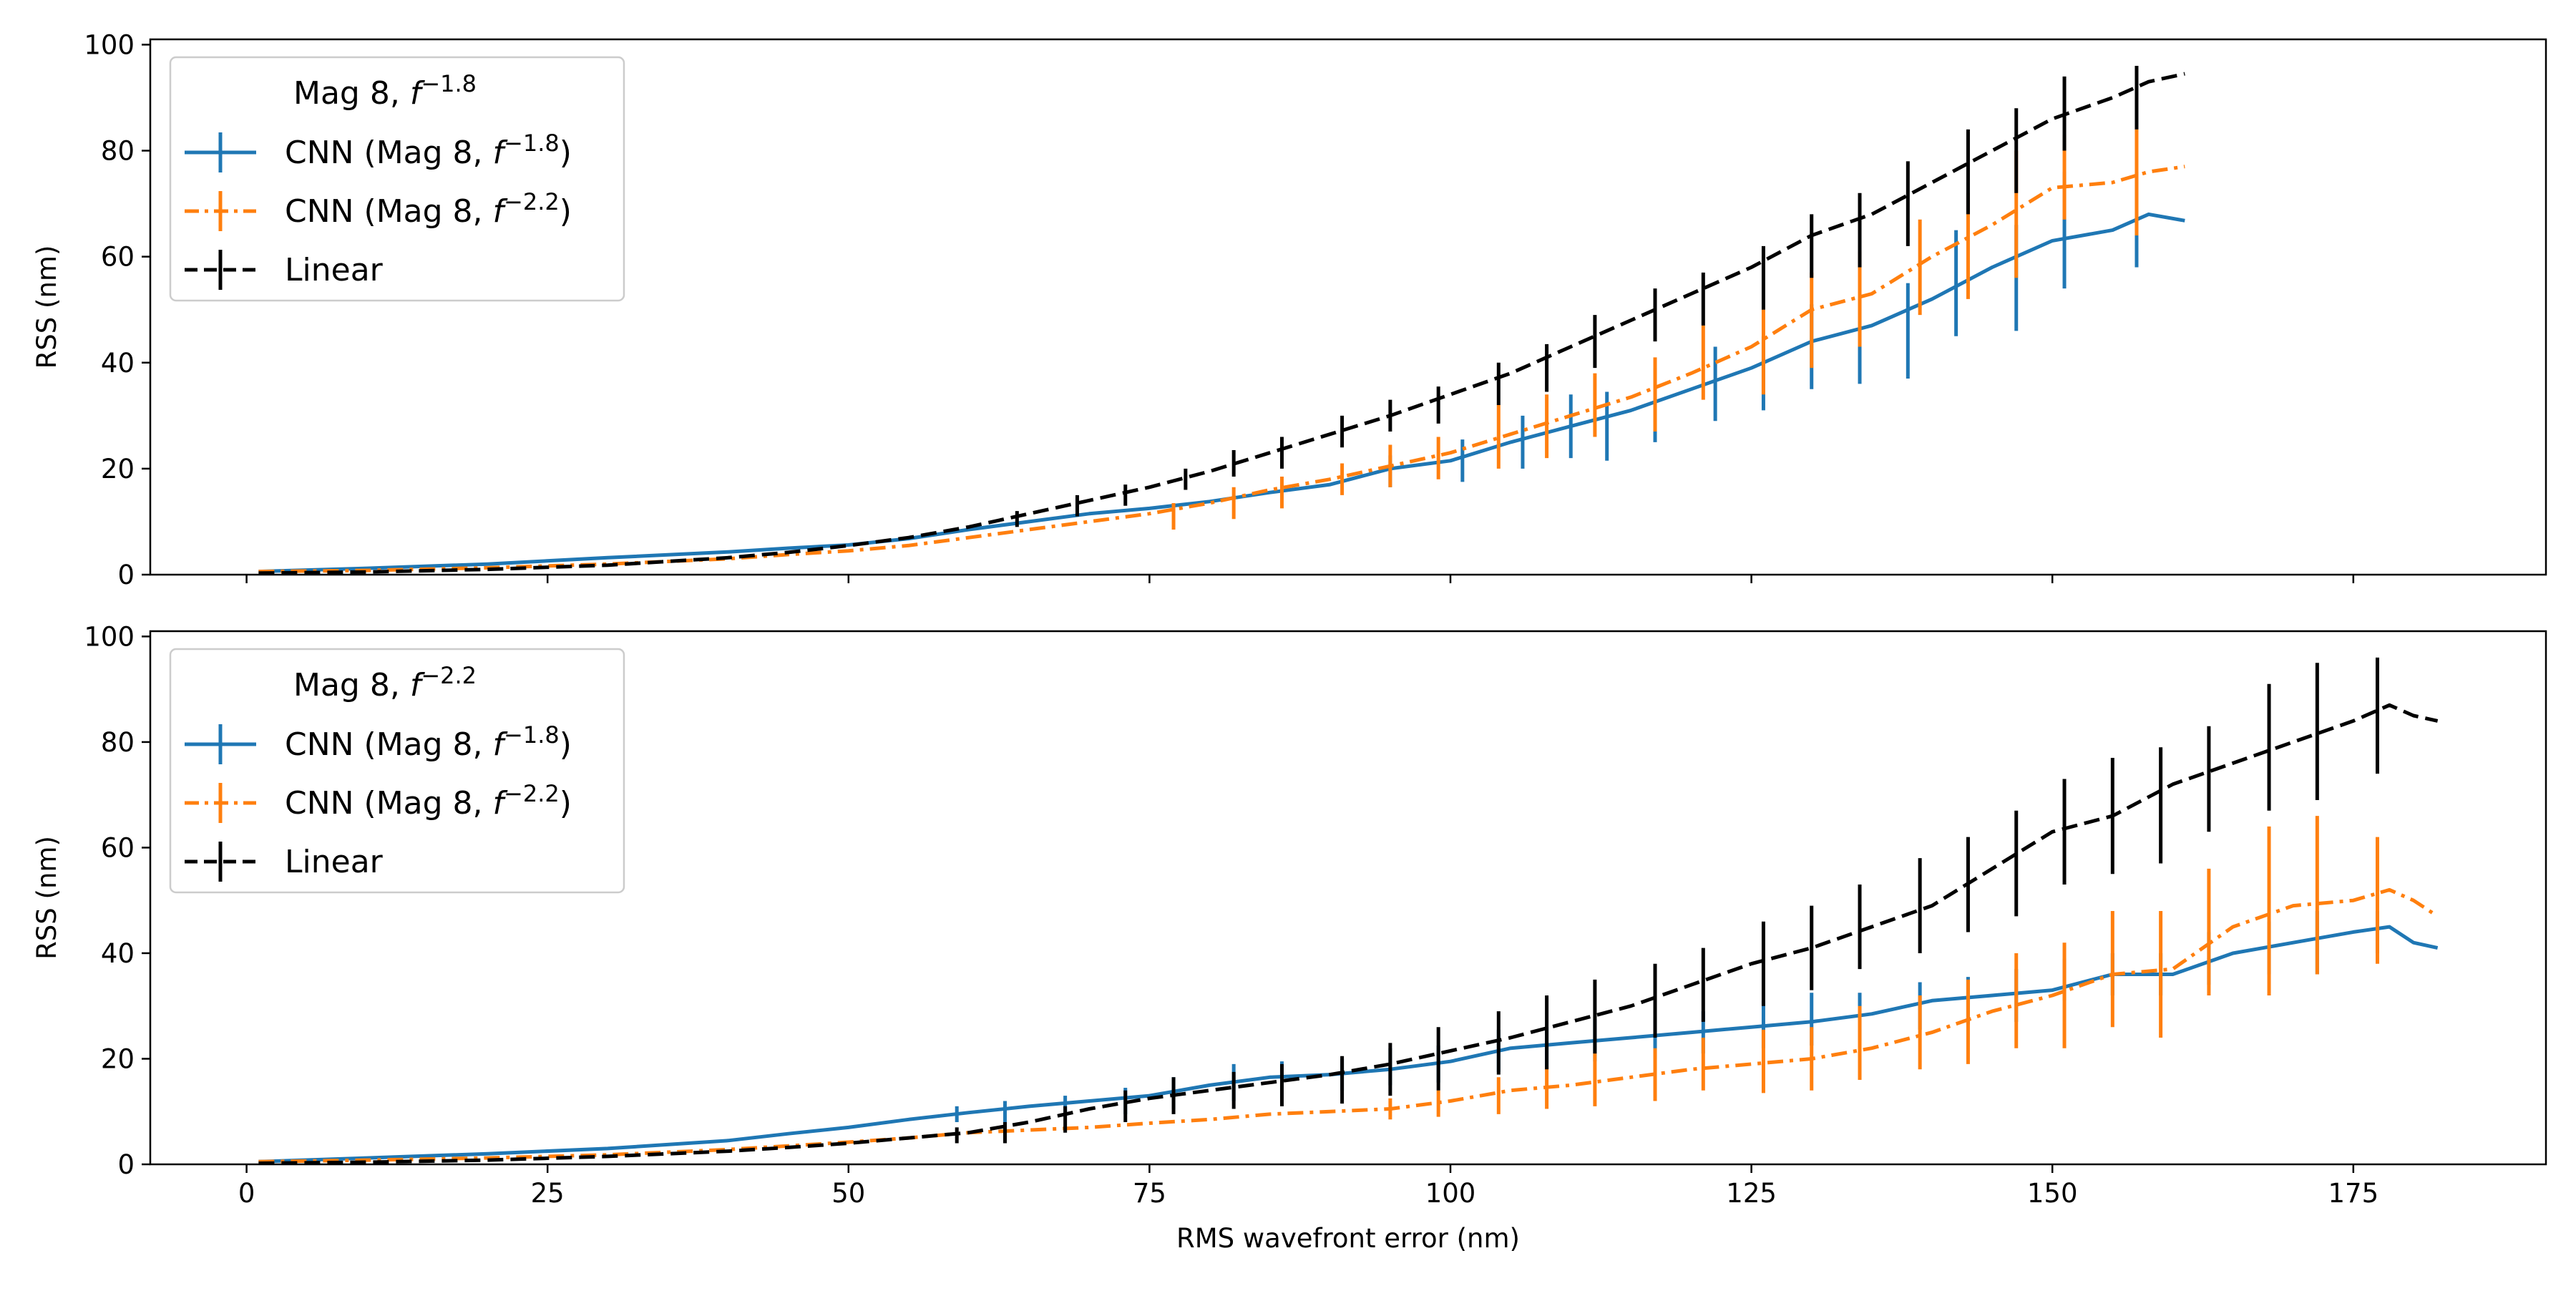  I want to click on x-tick-label: 150, so click(2052, 1193).